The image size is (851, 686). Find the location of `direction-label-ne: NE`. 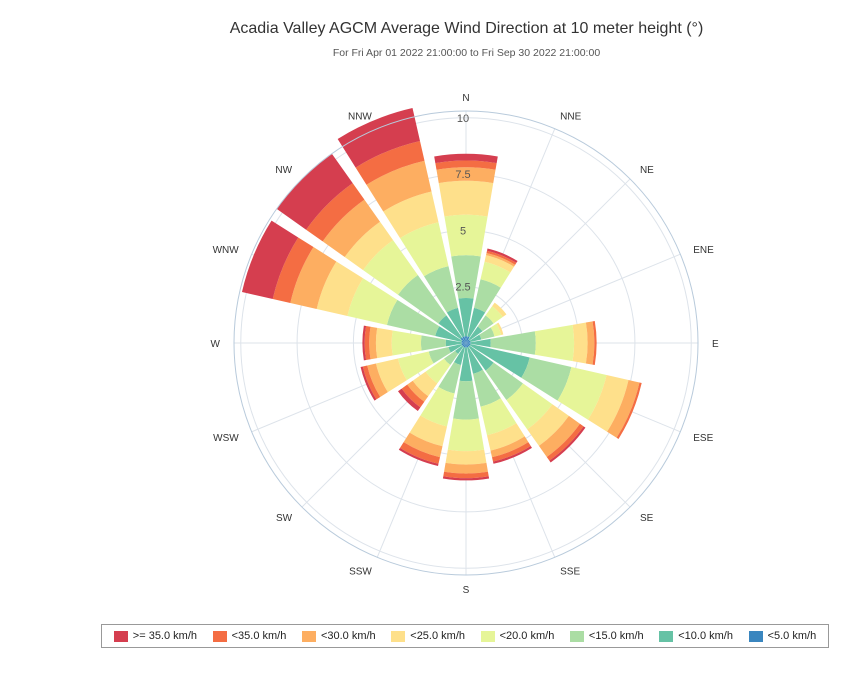

direction-label-ne: NE is located at coordinates (647, 170).